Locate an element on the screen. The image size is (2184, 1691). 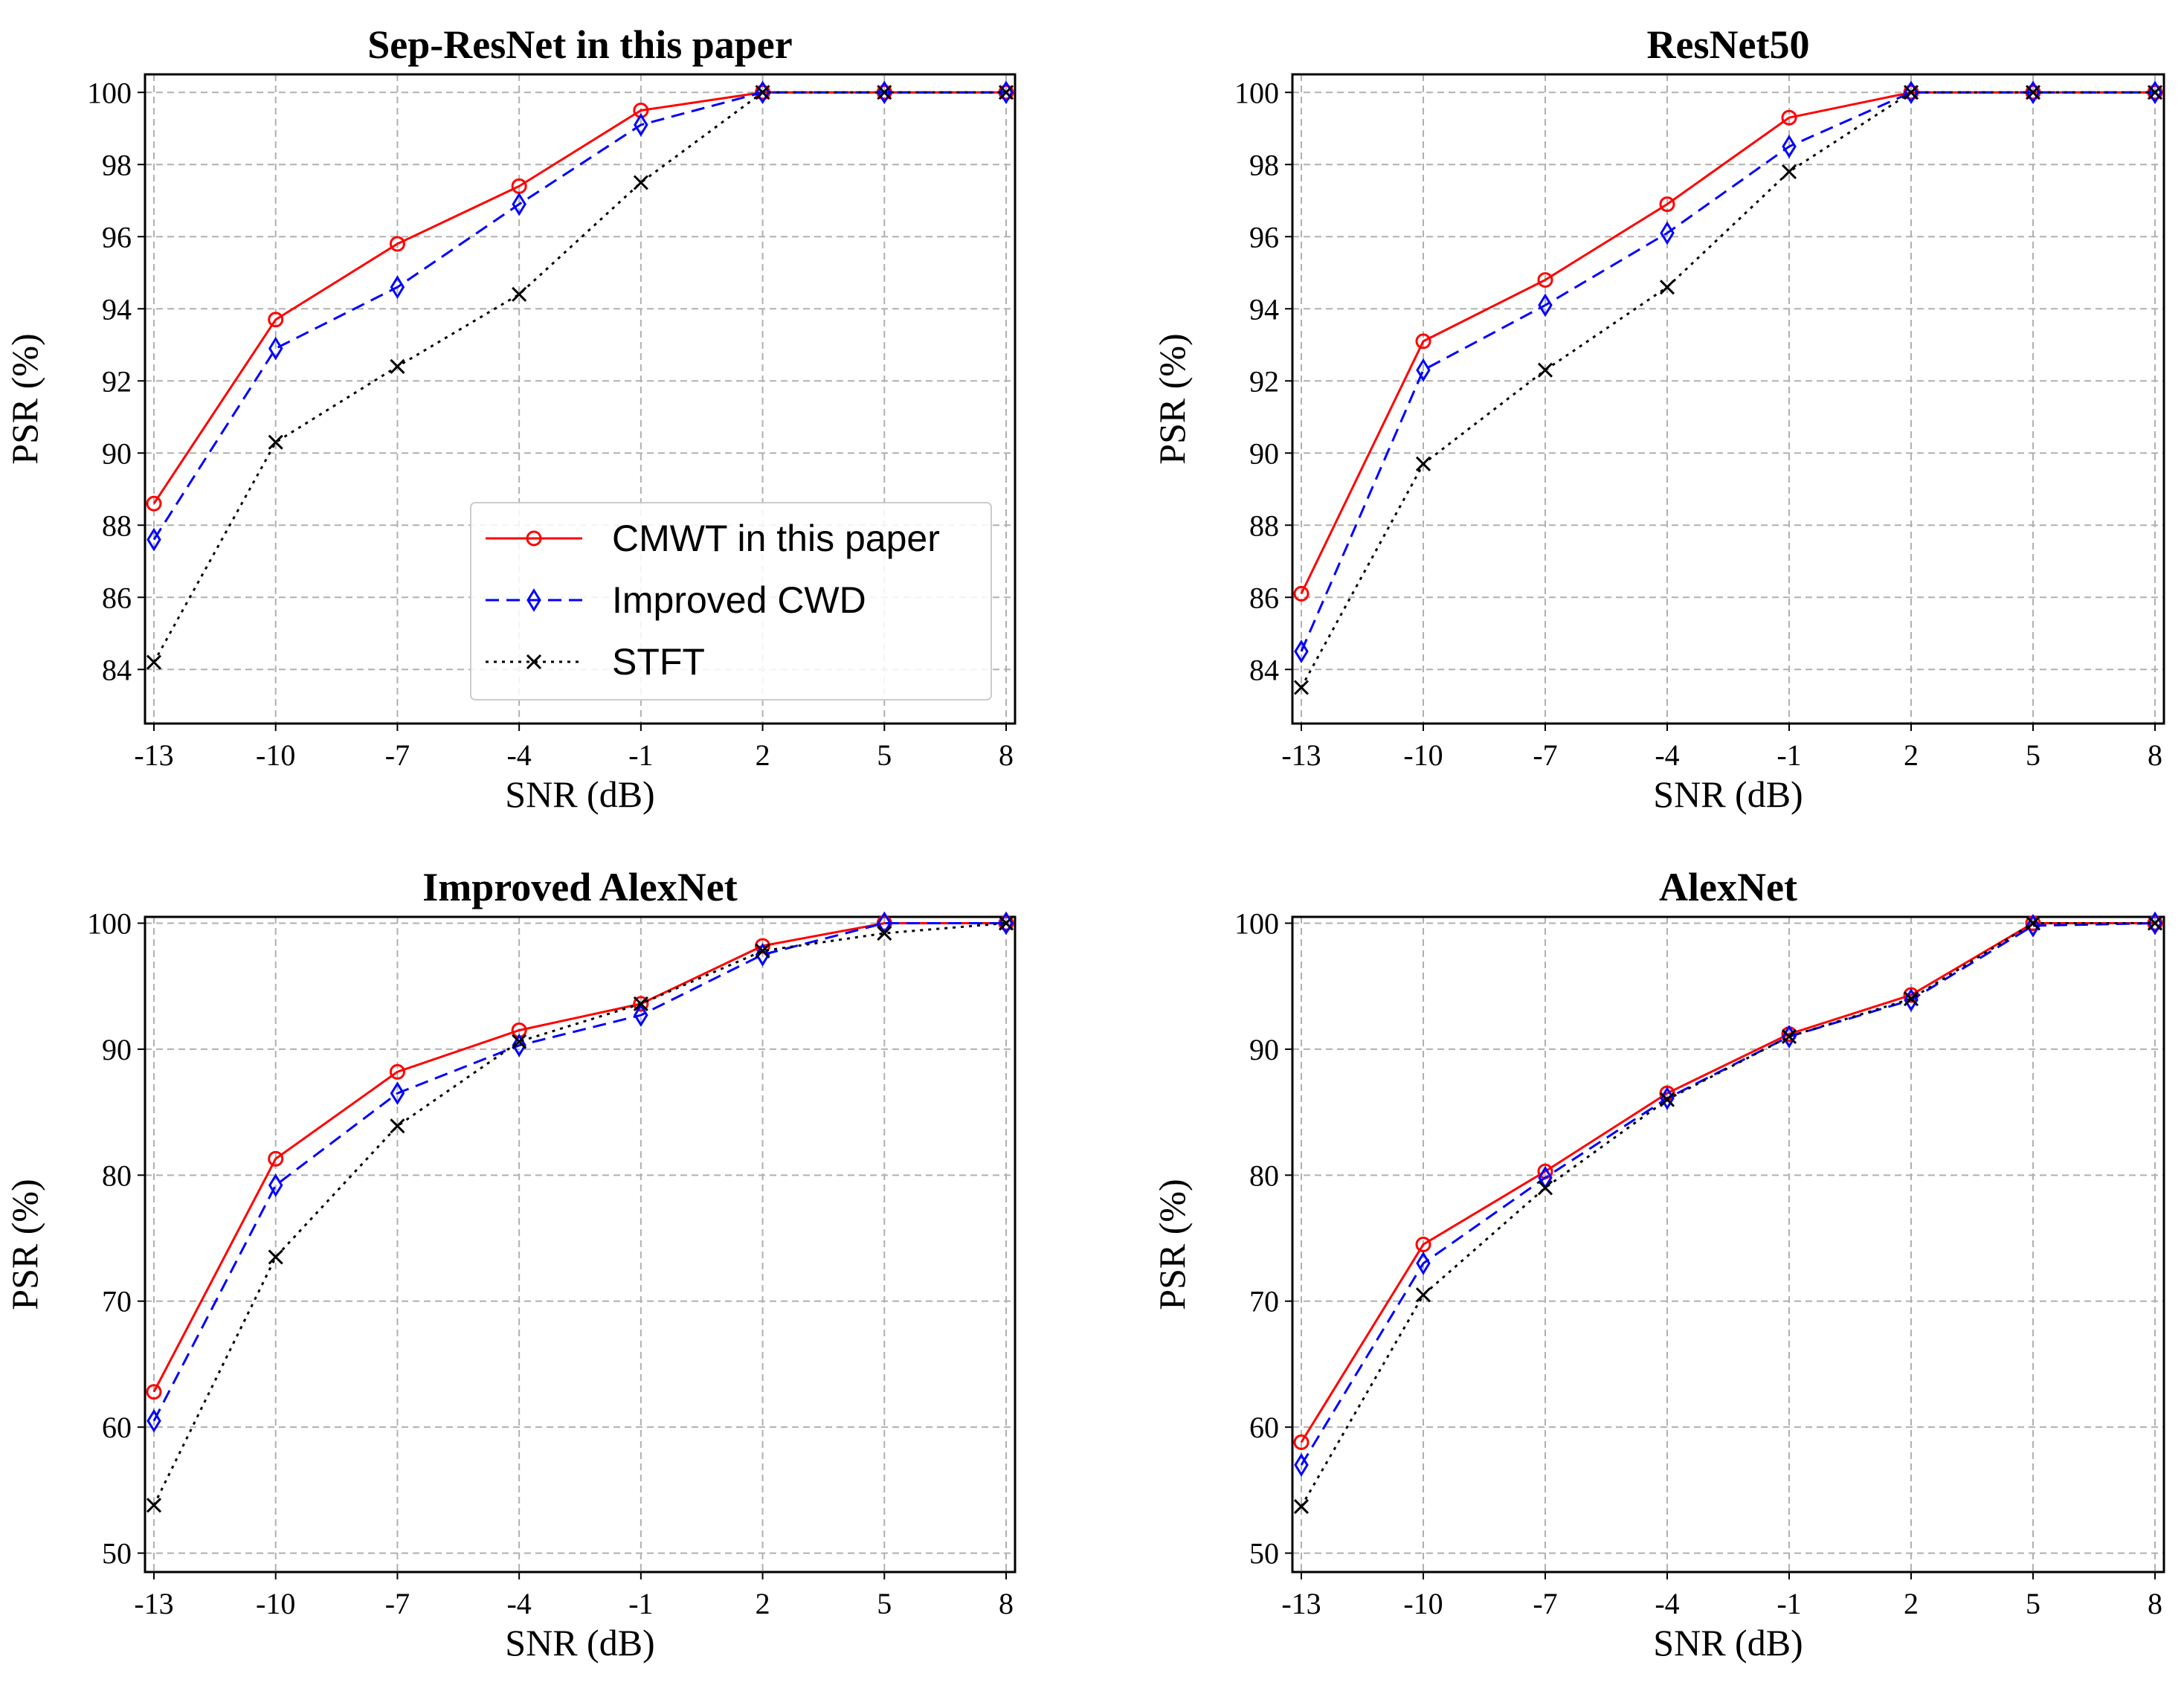
chart-title: AlexNet is located at coordinates (1728, 887).